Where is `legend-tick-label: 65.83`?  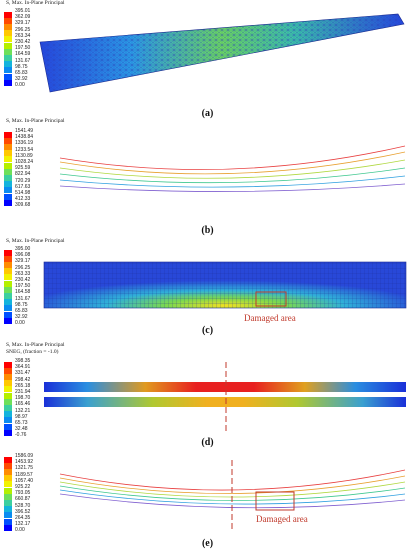 legend-tick-label: 65.83 is located at coordinates (21, 73).